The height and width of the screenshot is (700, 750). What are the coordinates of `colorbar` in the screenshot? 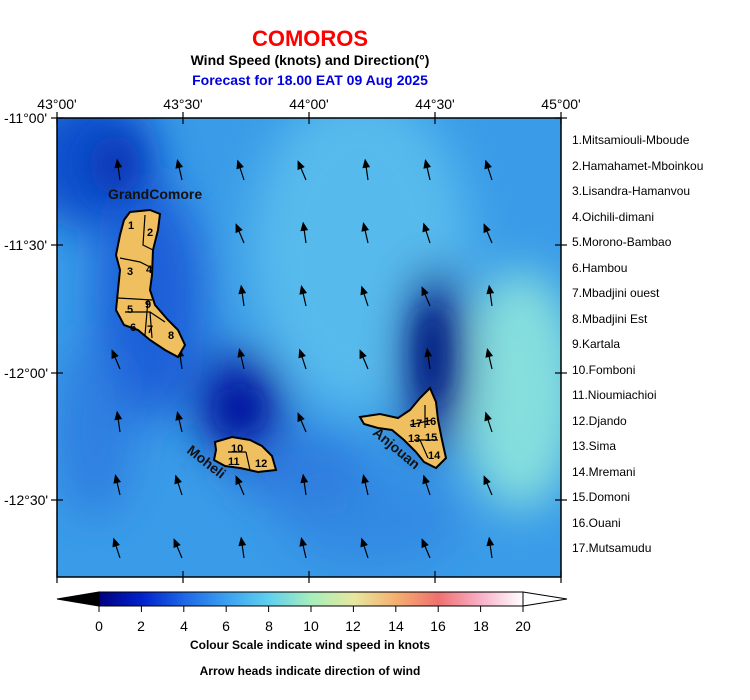 It's located at (312, 601).